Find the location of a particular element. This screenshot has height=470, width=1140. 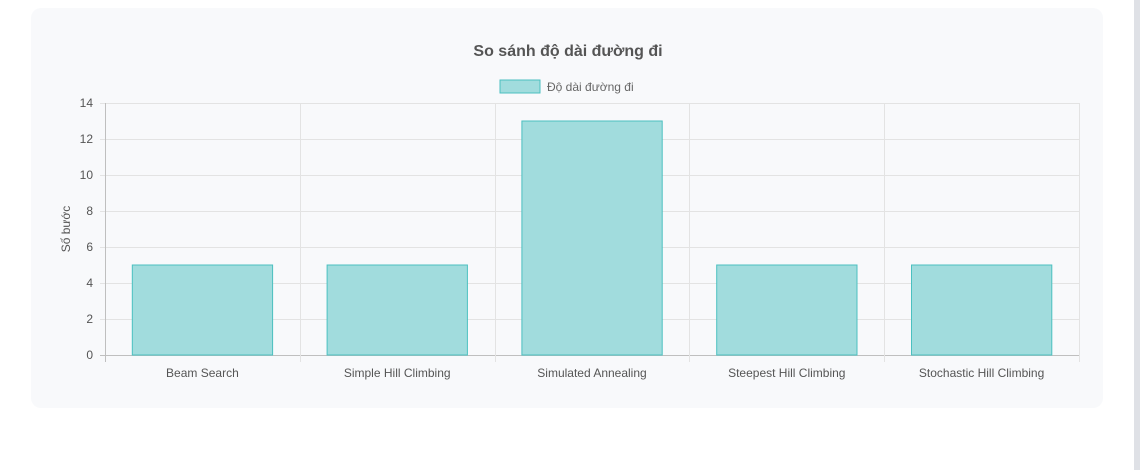

y-tick-label: 0 is located at coordinates (89, 355).